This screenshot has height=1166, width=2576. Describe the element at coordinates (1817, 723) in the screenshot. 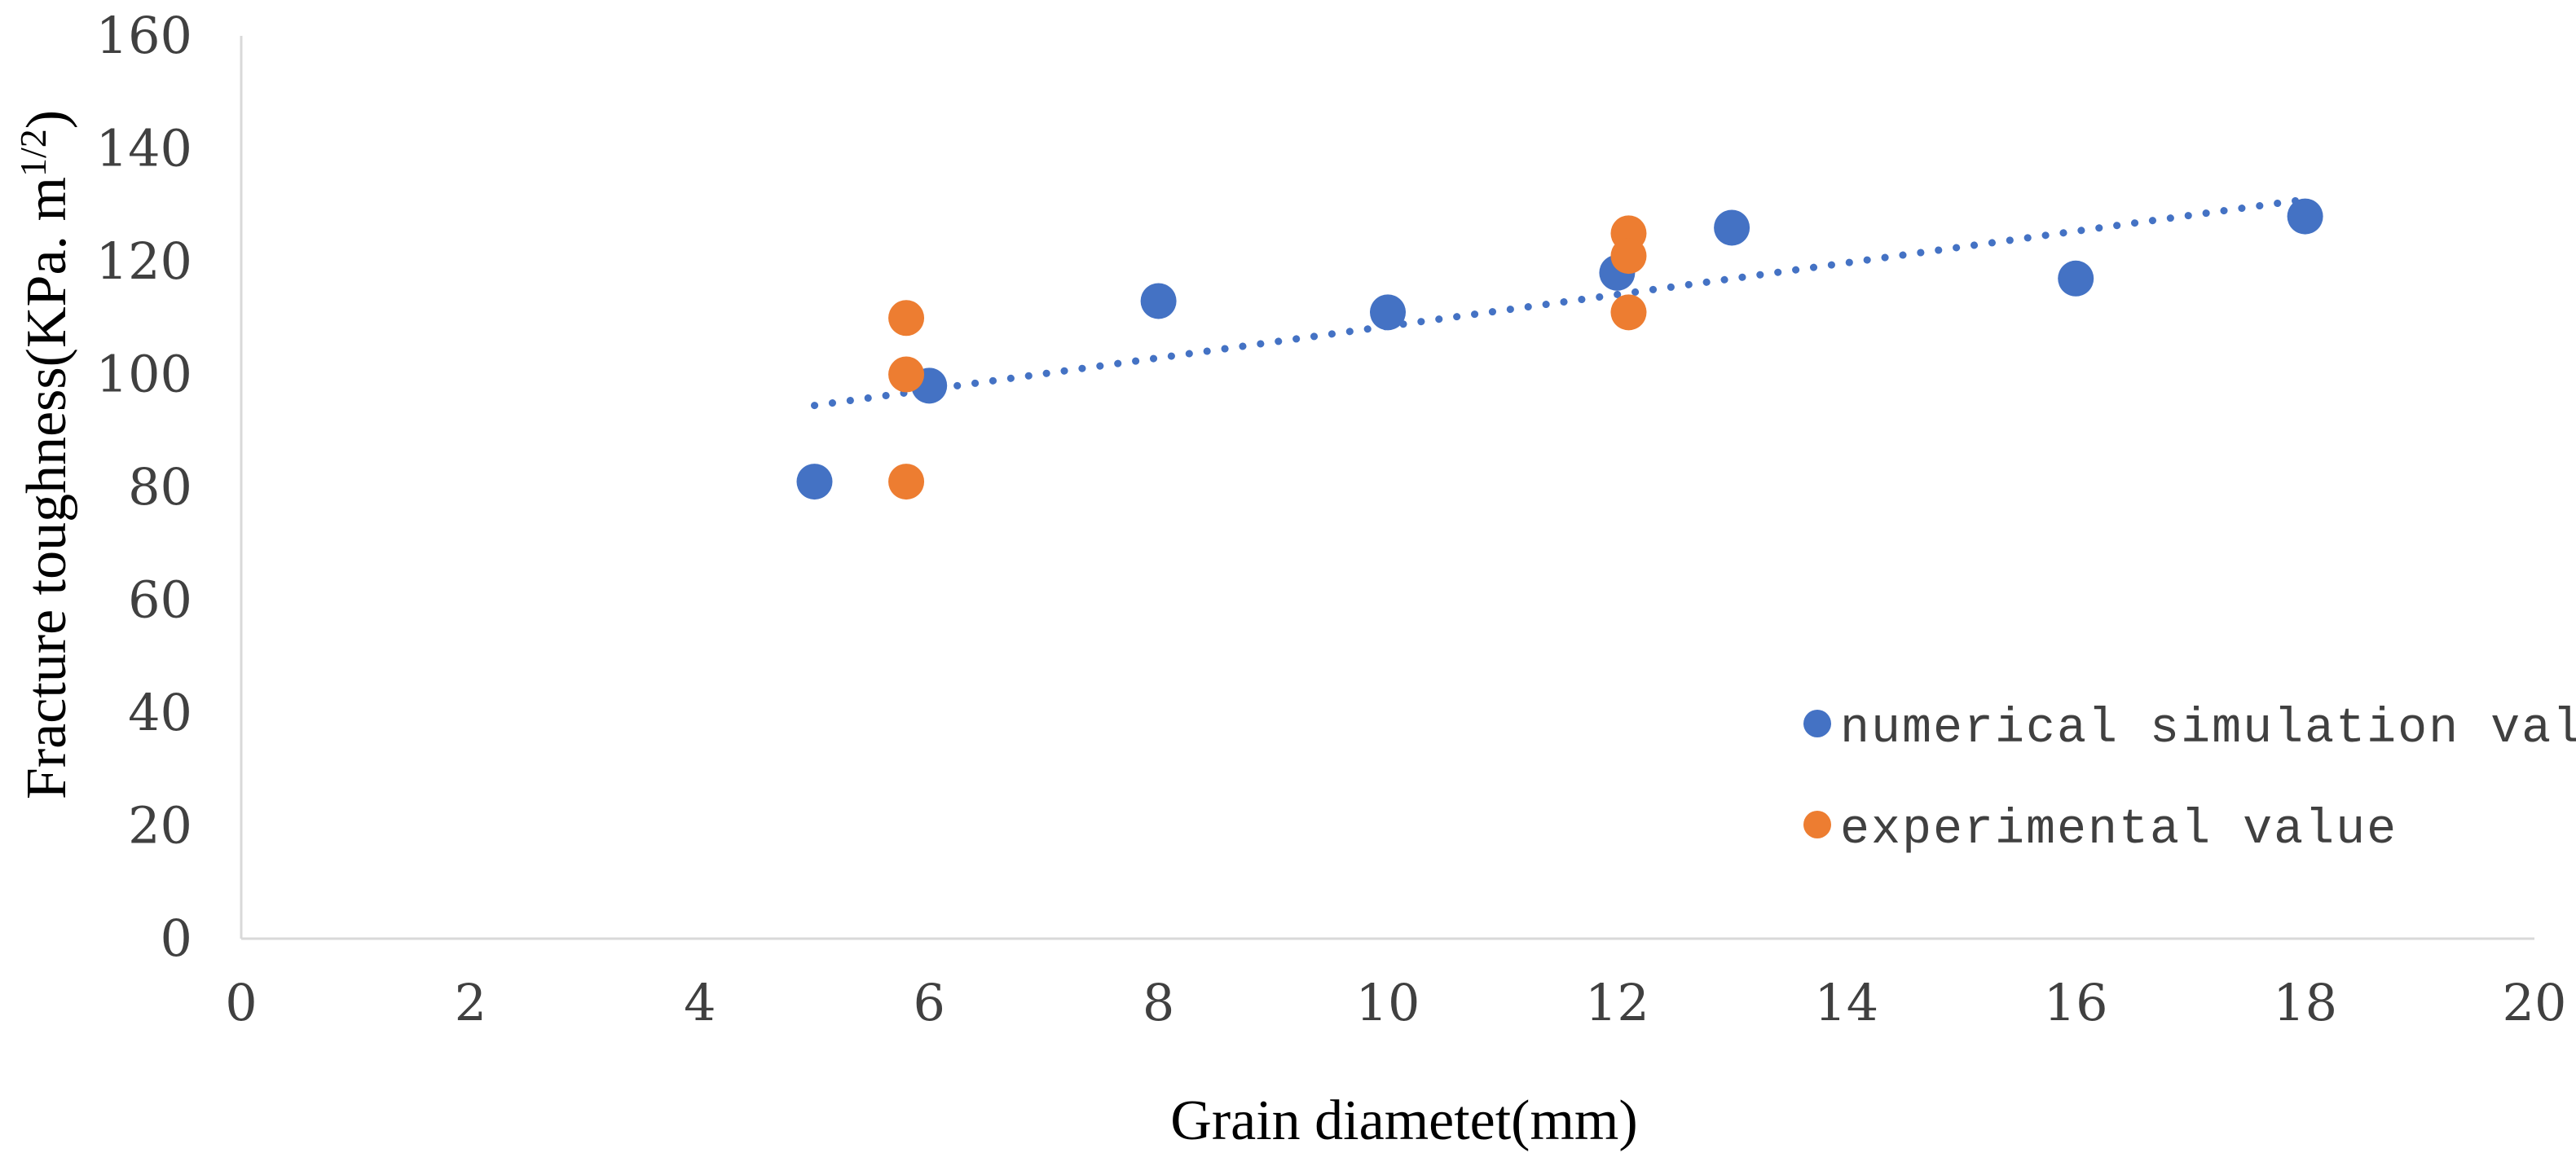

I see `legend-marker-numerical` at that location.